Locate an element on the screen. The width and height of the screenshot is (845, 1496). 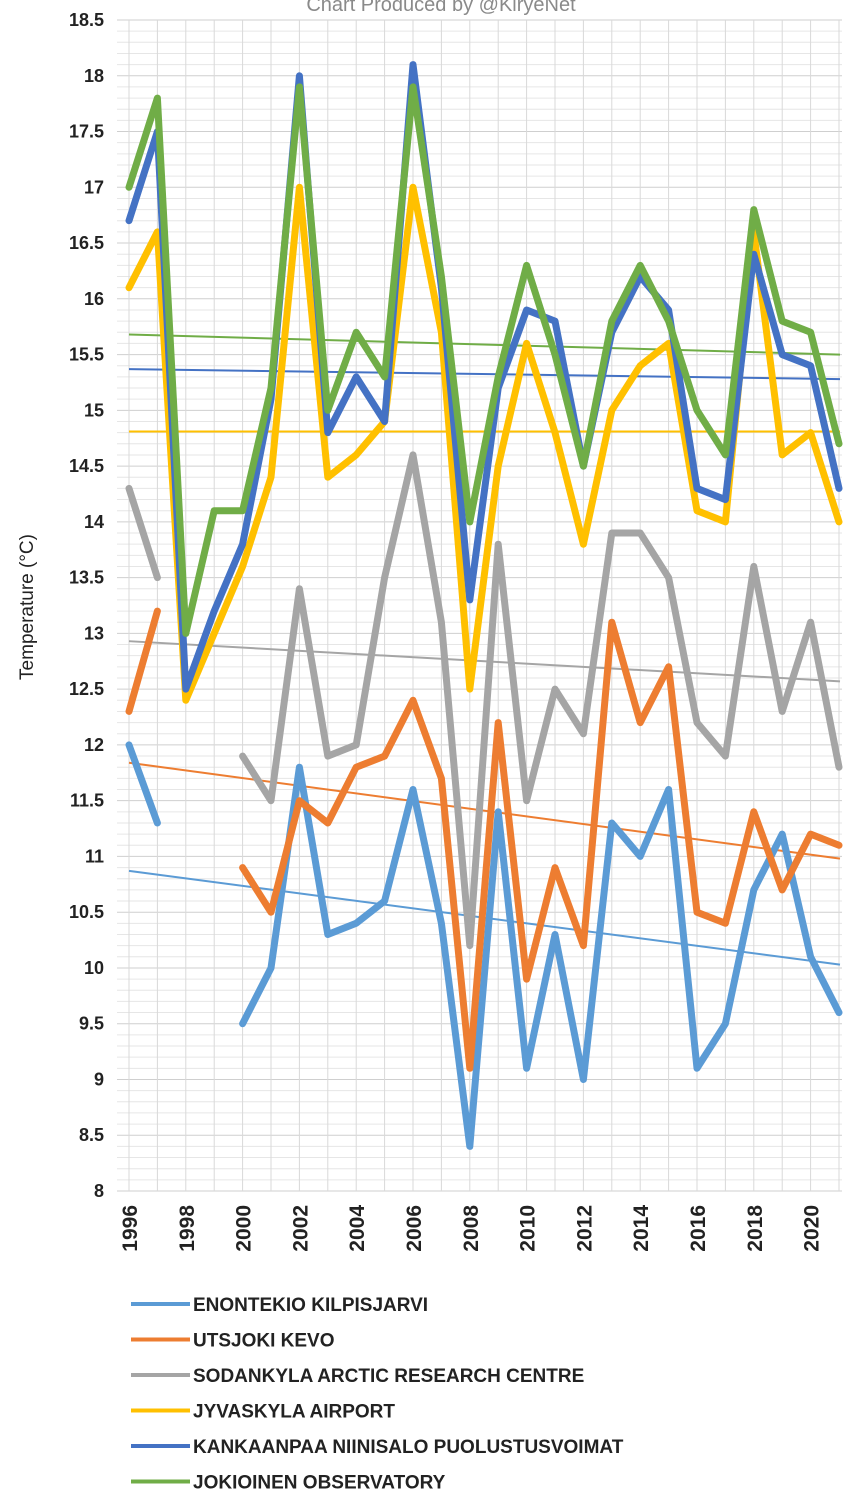
x-tick-label: 2012 is located at coordinates (584, 1228).